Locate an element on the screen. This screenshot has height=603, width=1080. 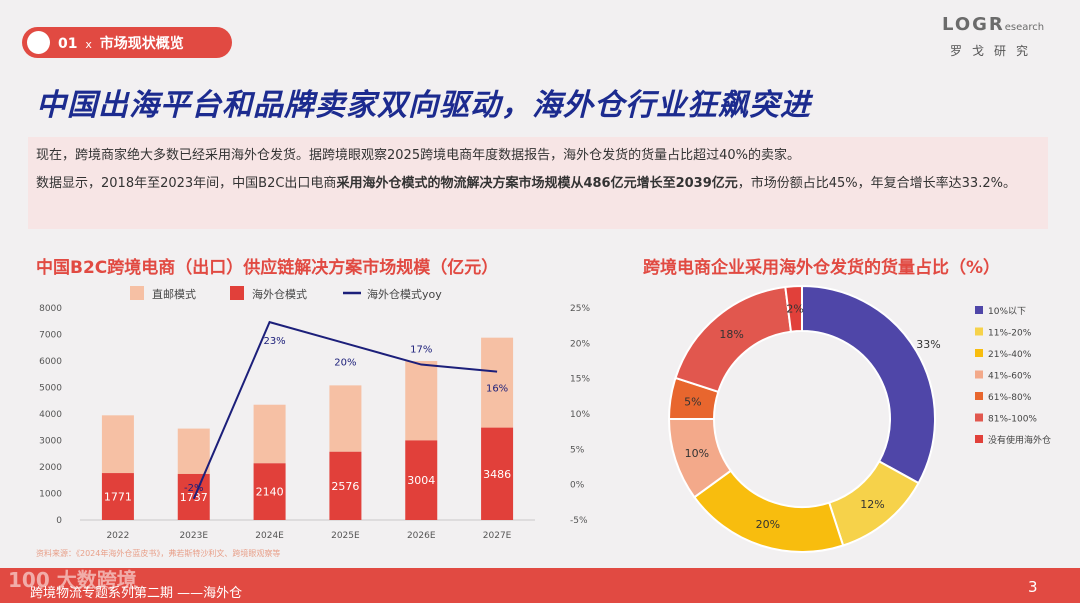
page-title: 中国出海平台和品牌卖家双向驱动，海外仓行业狂飙突进 is located at coordinates (423, 105).